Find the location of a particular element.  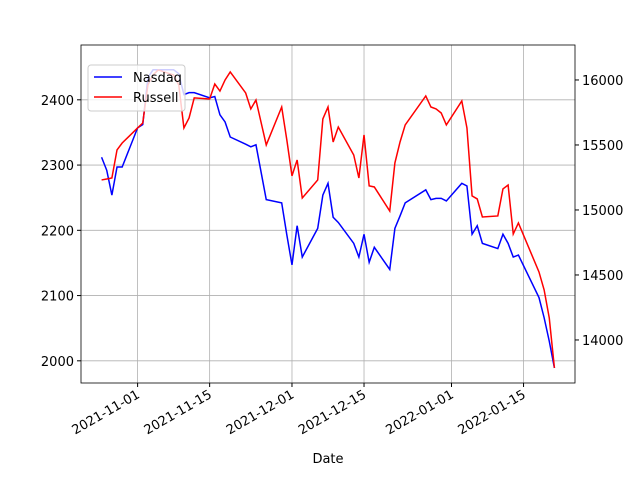

legend: Nasdaq Russell is located at coordinates (136, 88).